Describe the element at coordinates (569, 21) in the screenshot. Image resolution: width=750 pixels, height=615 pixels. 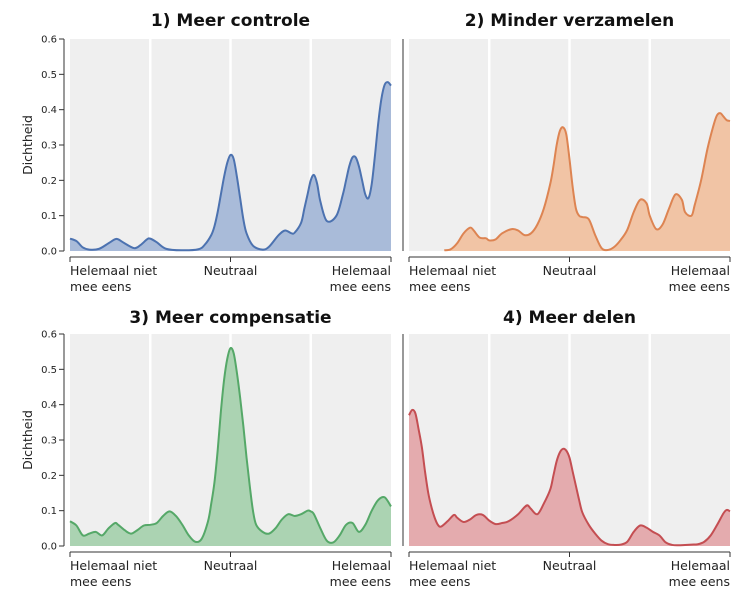
I see `panel-title: 2) Minder verzamelen` at that location.